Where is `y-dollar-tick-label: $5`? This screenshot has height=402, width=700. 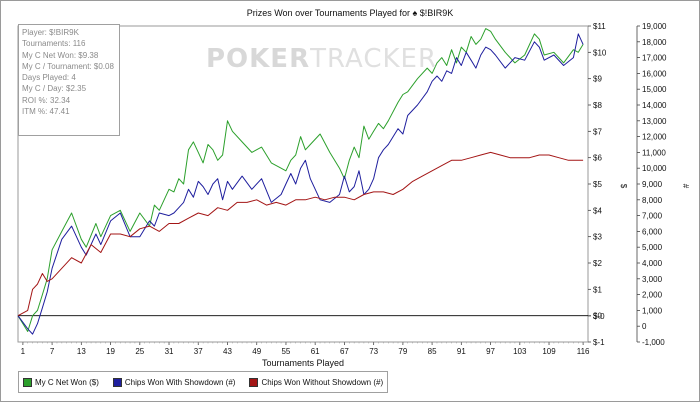
y-dollar-tick-label: $5 is located at coordinates (597, 184).